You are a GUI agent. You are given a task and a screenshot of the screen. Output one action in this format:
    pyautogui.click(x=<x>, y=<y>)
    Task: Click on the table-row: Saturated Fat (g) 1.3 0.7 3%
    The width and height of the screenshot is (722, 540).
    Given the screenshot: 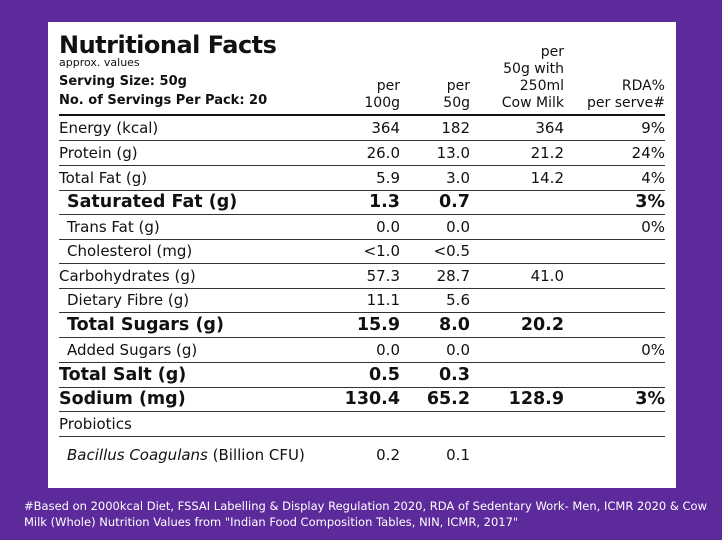 What is the action you would take?
    pyautogui.click(x=362, y=202)
    